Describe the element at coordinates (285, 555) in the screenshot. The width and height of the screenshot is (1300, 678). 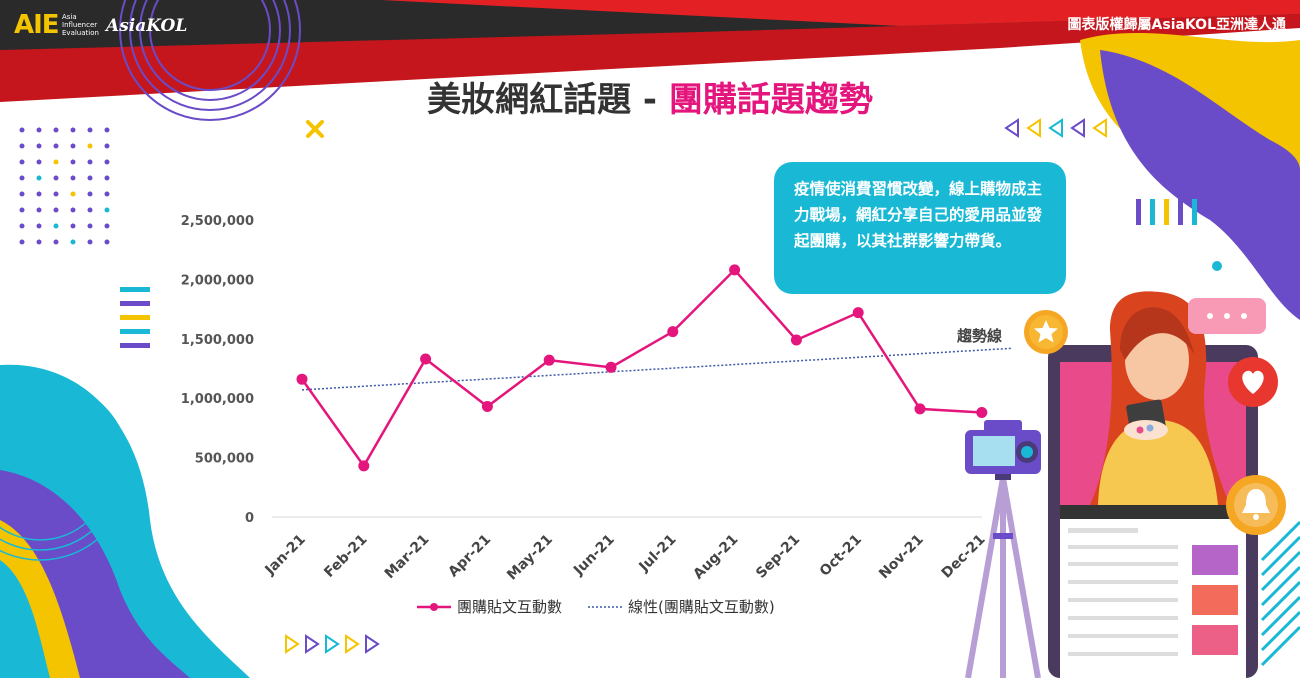
I see `x-tick-label: Jan-21` at that location.